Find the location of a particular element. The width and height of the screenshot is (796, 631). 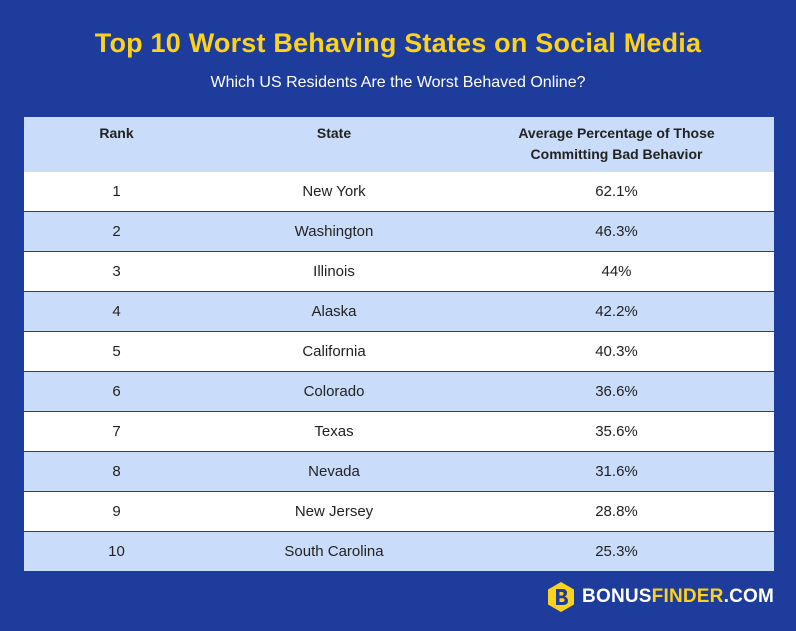

cell-percentage: 46.3% is located at coordinates (616, 231).